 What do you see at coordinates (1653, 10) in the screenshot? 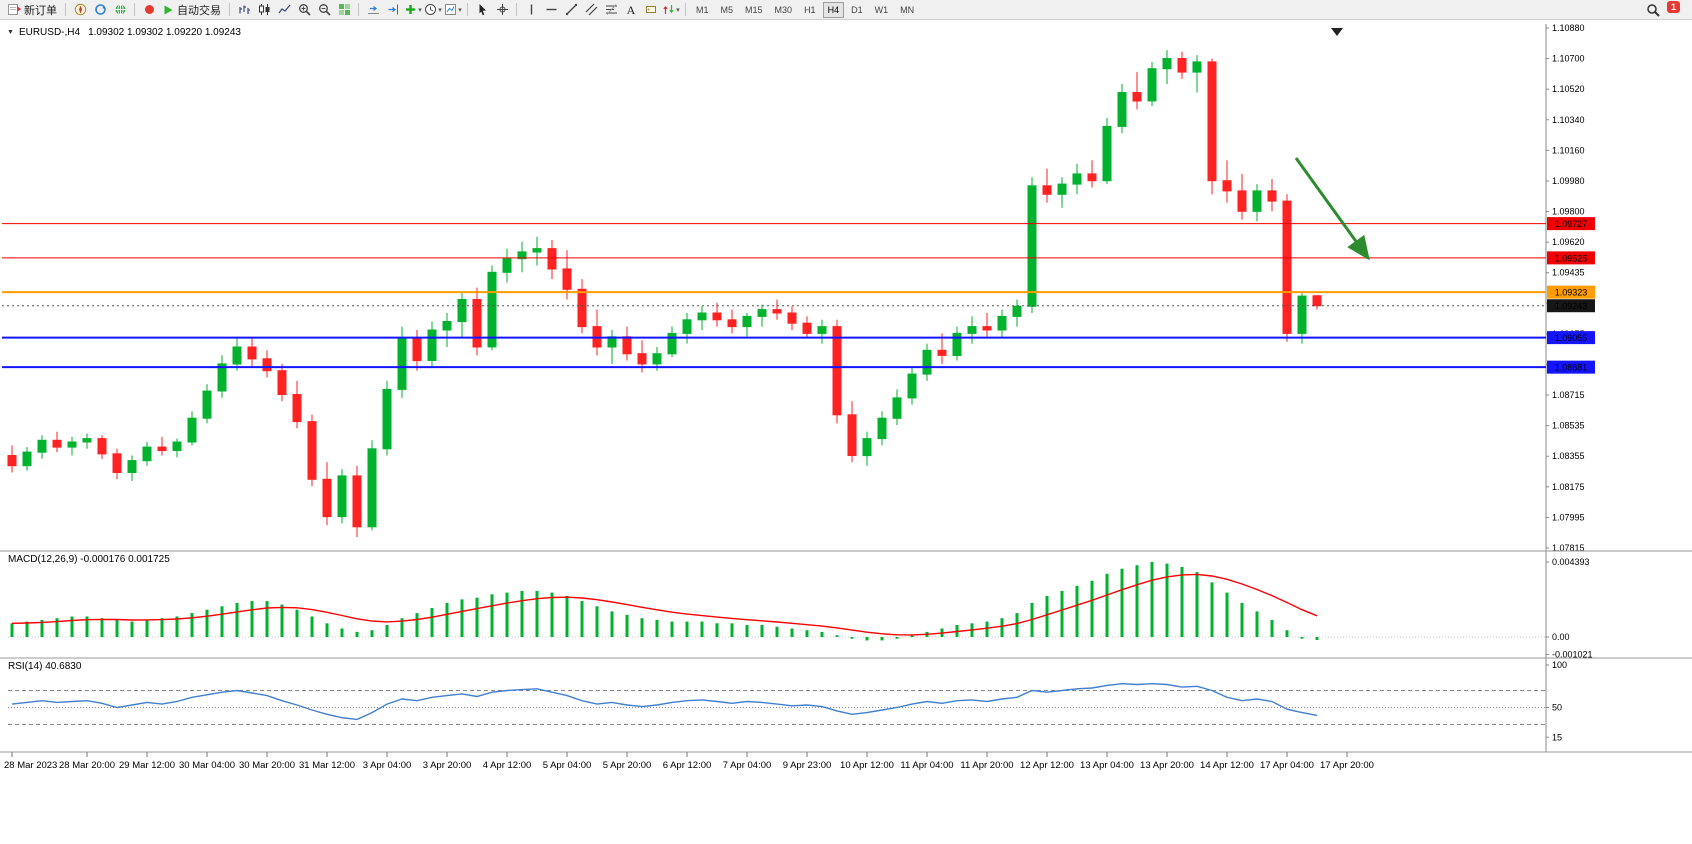
I see `search-icon` at bounding box center [1653, 10].